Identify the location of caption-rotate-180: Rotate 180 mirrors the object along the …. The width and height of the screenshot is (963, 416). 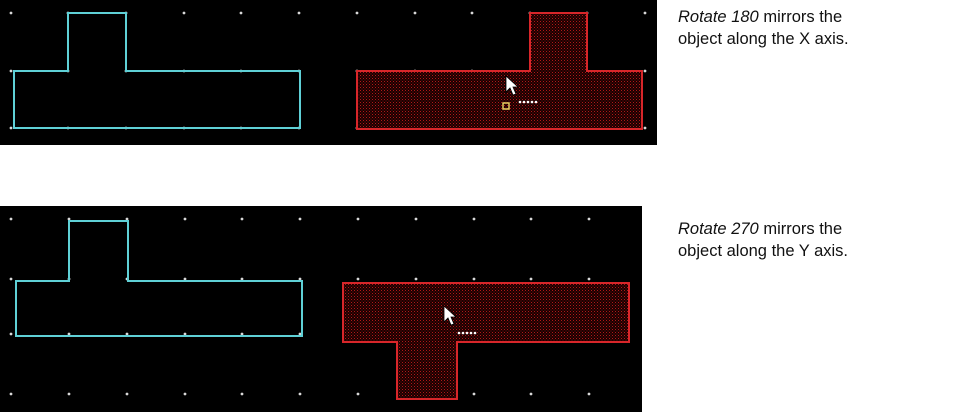
(818, 28).